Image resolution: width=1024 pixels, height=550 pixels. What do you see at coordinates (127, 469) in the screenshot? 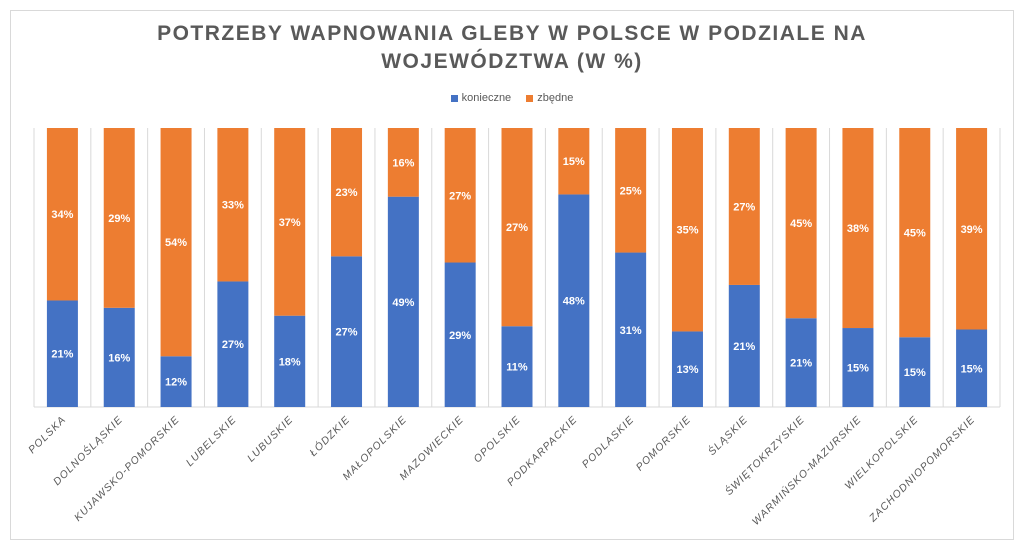
I see `x-tick-label: KUJAWSKO-POMORSKIE` at bounding box center [127, 469].